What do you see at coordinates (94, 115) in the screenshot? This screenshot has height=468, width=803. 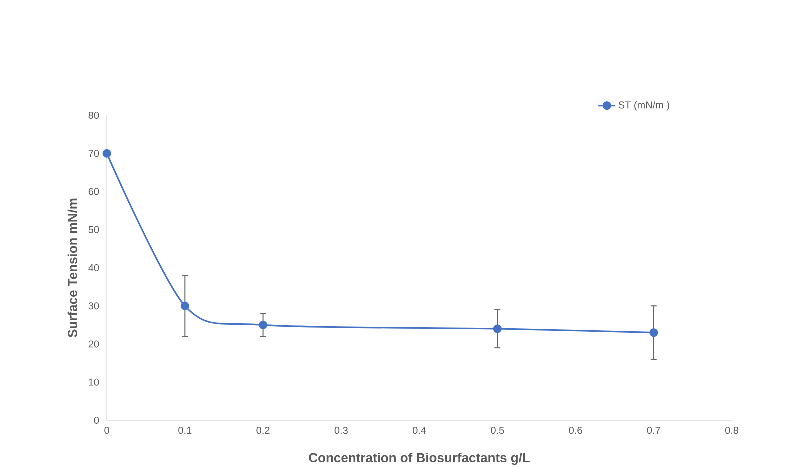 I see `y-tick-label: 80` at bounding box center [94, 115].